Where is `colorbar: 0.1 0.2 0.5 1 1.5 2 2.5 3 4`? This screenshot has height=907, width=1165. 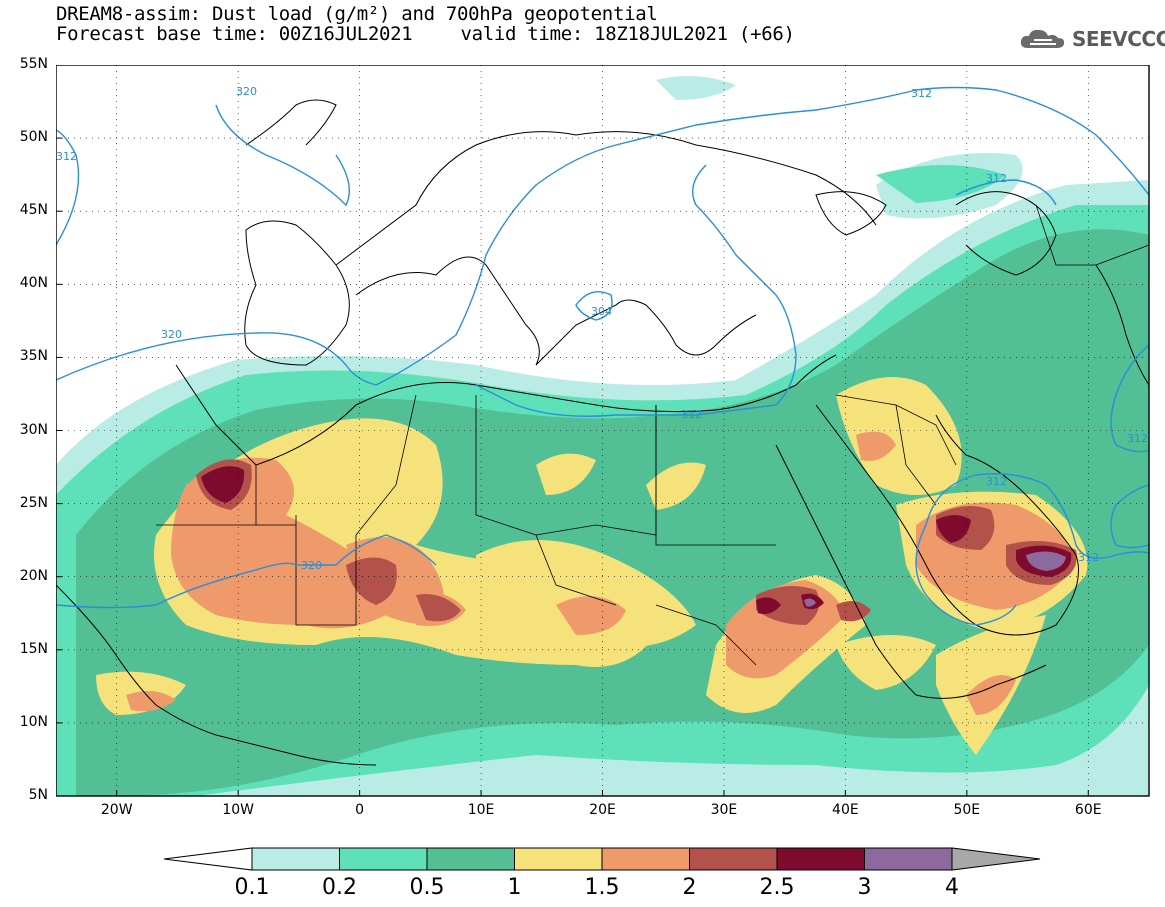 colorbar: 0.1 0.2 0.5 1 1.5 2 2.5 3 4 is located at coordinates (602, 873).